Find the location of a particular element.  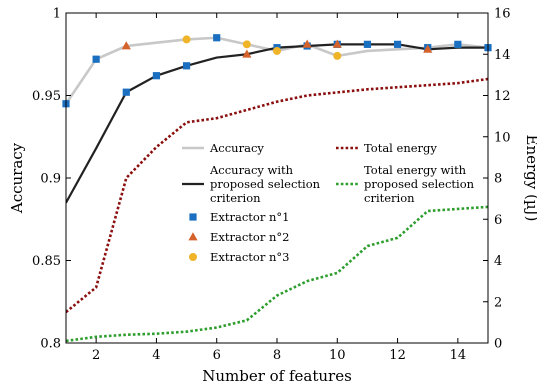

y-right-tick-label: 16 is located at coordinates (502, 14).